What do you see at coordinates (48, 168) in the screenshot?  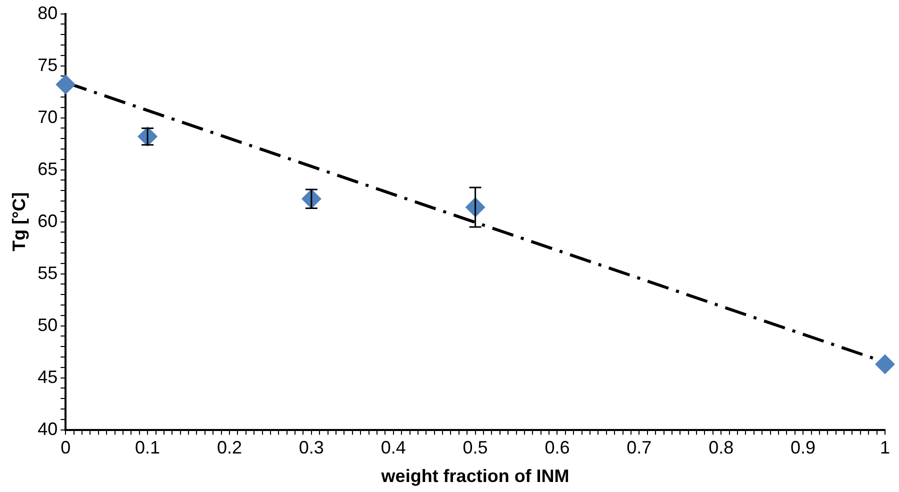 I see `y-tick-label: 65` at bounding box center [48, 168].